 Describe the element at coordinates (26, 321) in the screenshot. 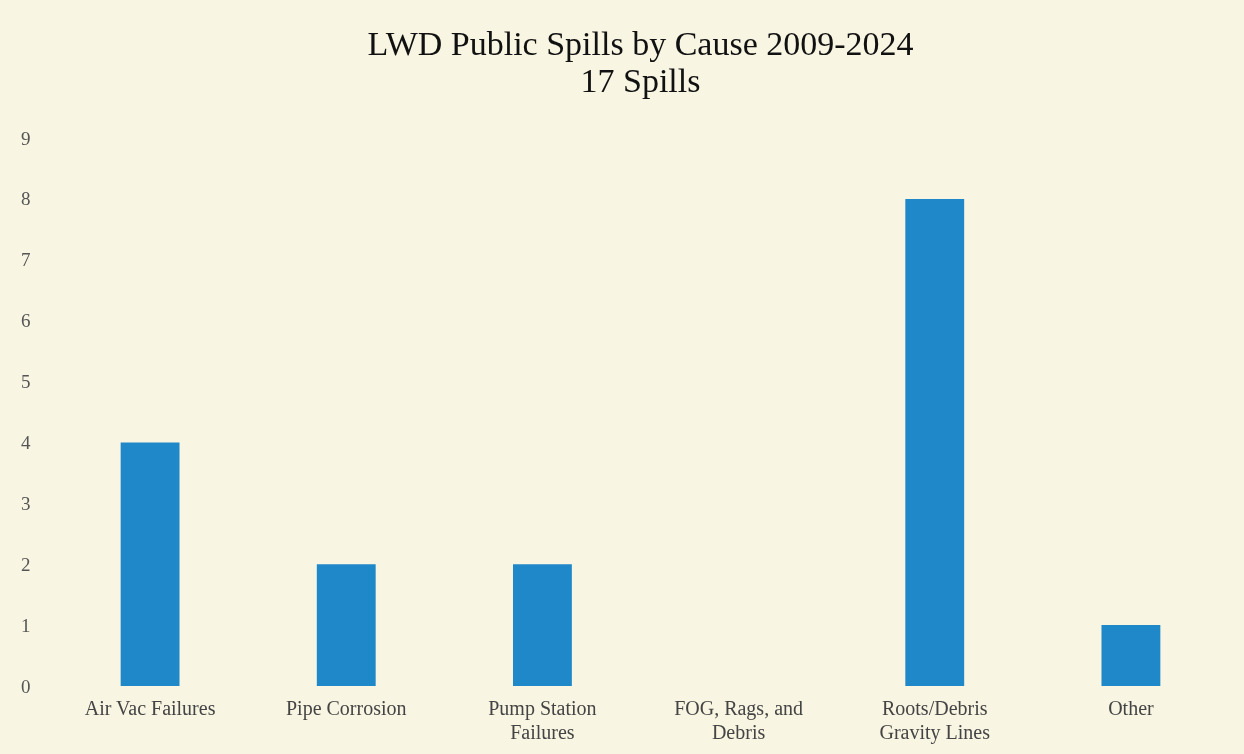

I see `y-tick-label: 6` at that location.